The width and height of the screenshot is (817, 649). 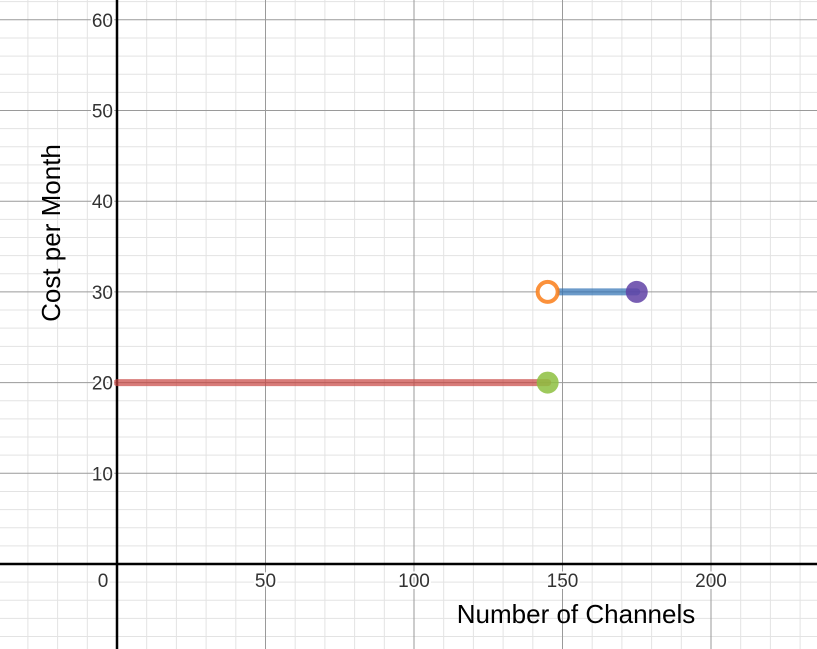 What do you see at coordinates (102, 202) in the screenshot?
I see `y-tick-label: 40` at bounding box center [102, 202].